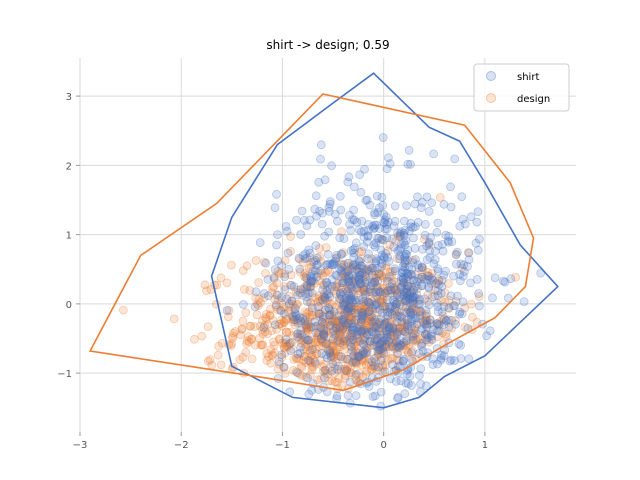 This screenshot has height=480, width=640. I want to click on x-tick-label: −3, so click(80, 445).